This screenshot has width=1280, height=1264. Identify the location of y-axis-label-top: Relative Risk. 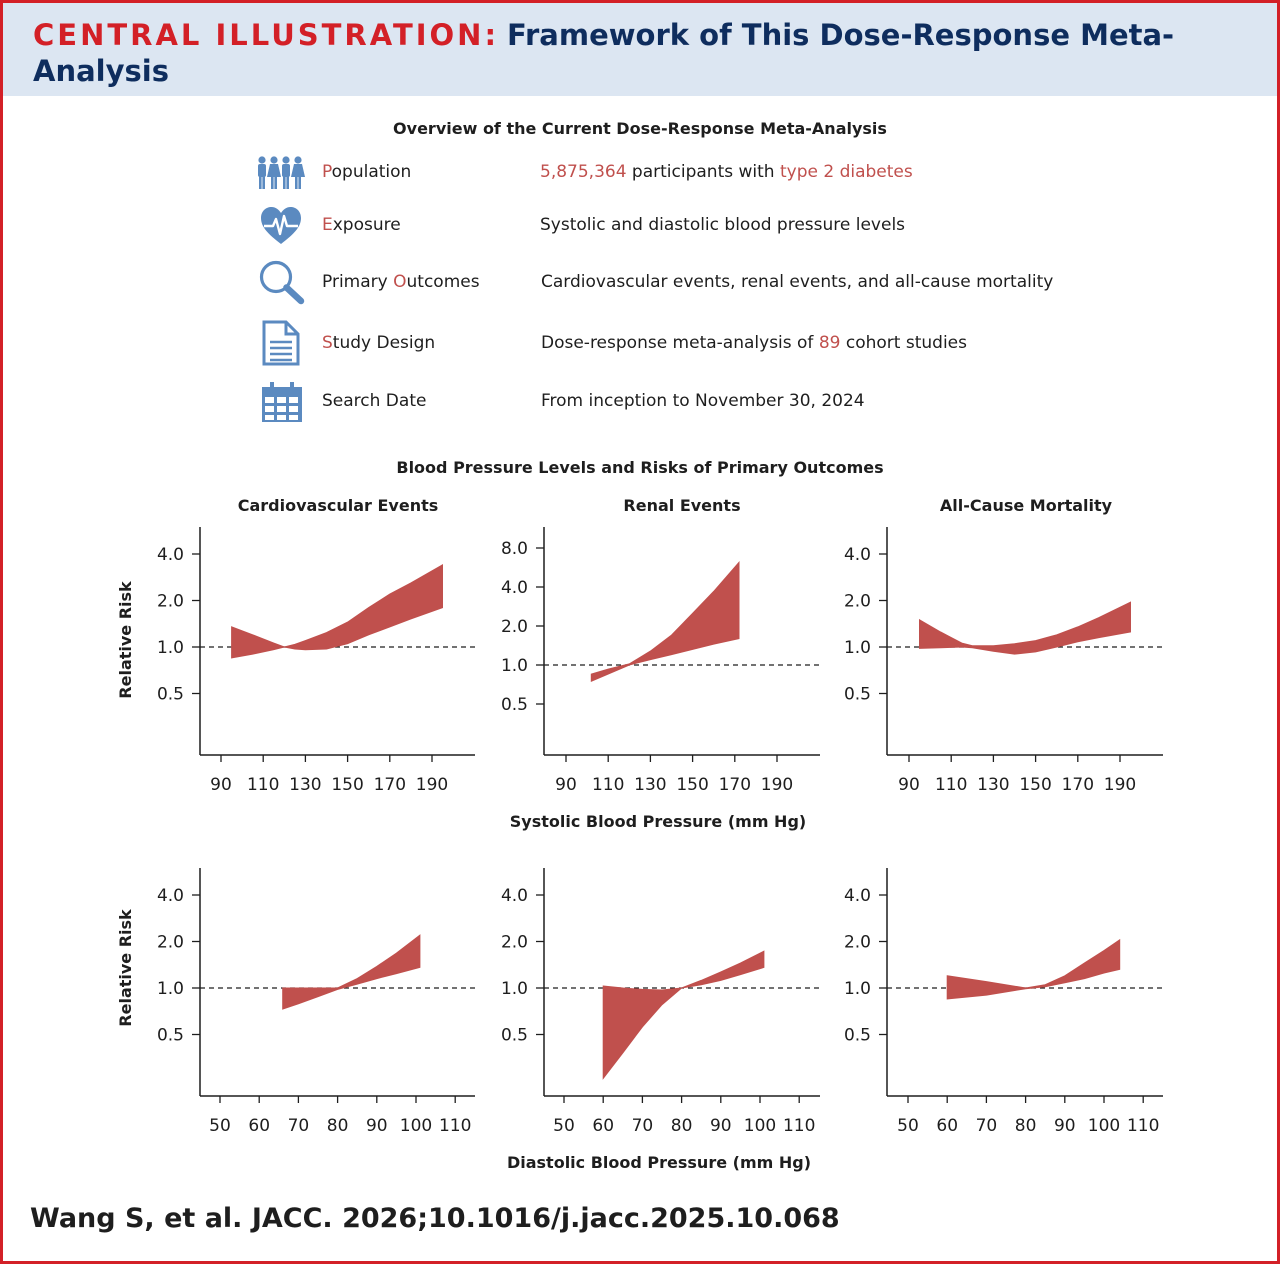
(125, 640).